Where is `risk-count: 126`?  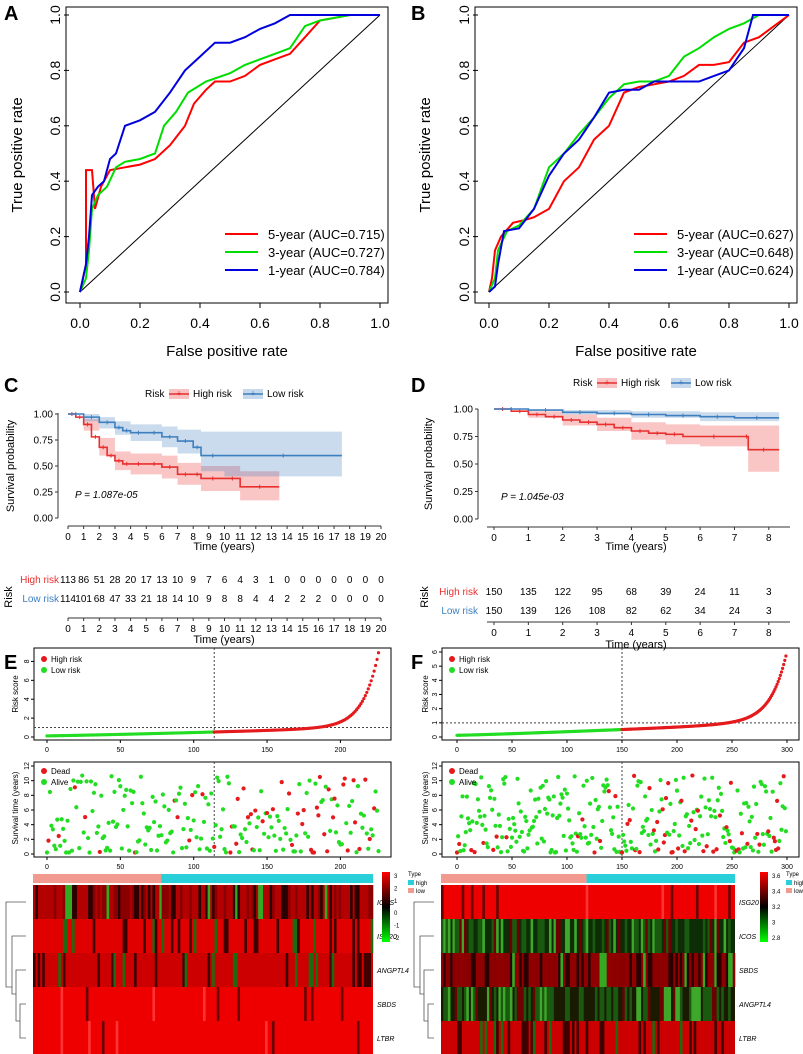
risk-count: 126 is located at coordinates (562, 611).